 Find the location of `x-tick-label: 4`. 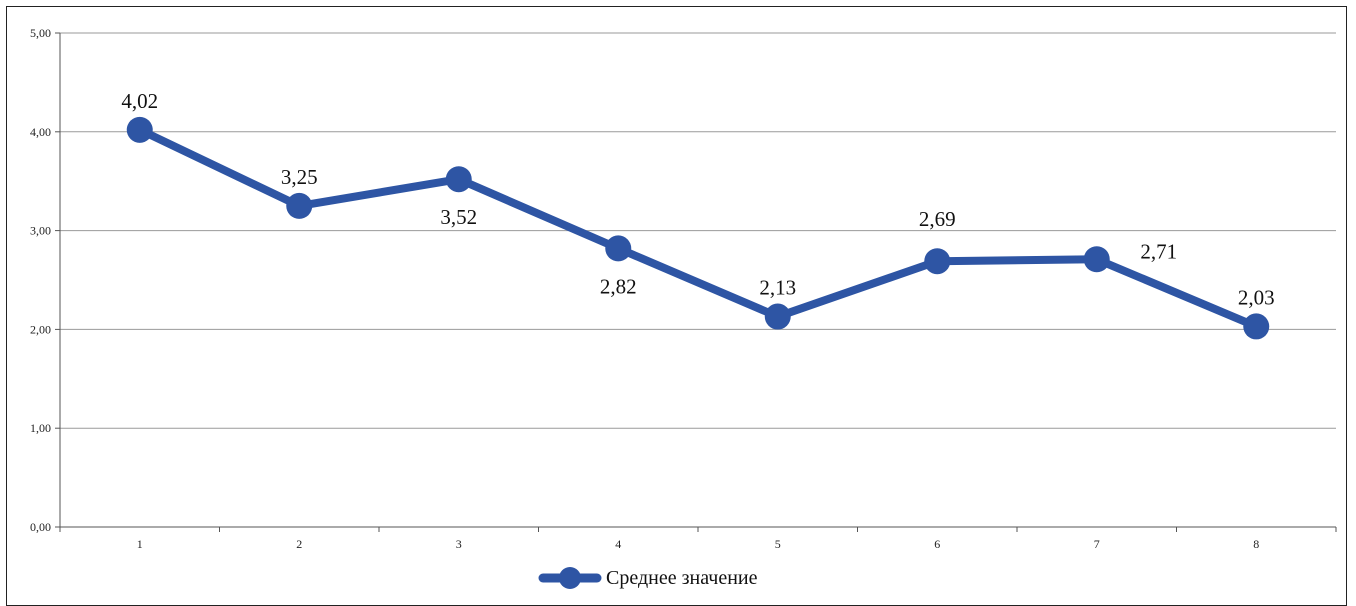

x-tick-label: 4 is located at coordinates (618, 544).